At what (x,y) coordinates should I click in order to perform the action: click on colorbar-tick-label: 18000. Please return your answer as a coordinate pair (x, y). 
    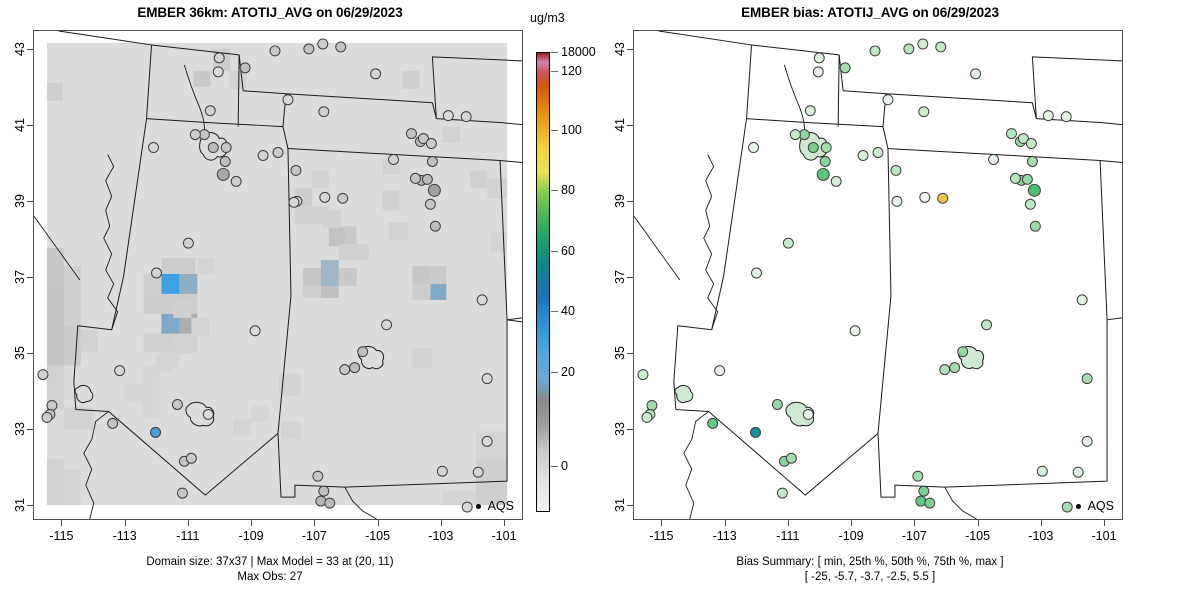
    Looking at the image, I should click on (578, 52).